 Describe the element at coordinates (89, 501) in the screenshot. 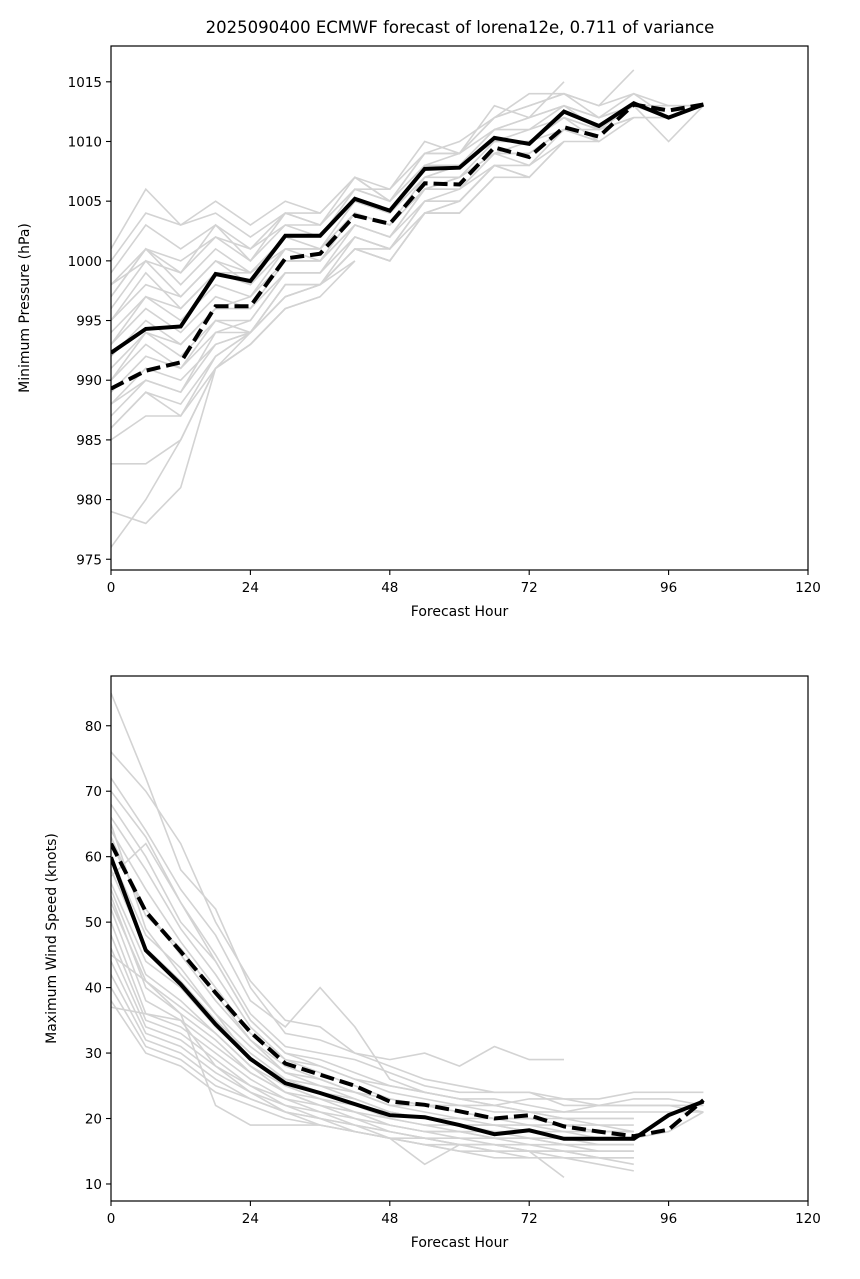

I see `pressure-y-tick-label: 980` at that location.